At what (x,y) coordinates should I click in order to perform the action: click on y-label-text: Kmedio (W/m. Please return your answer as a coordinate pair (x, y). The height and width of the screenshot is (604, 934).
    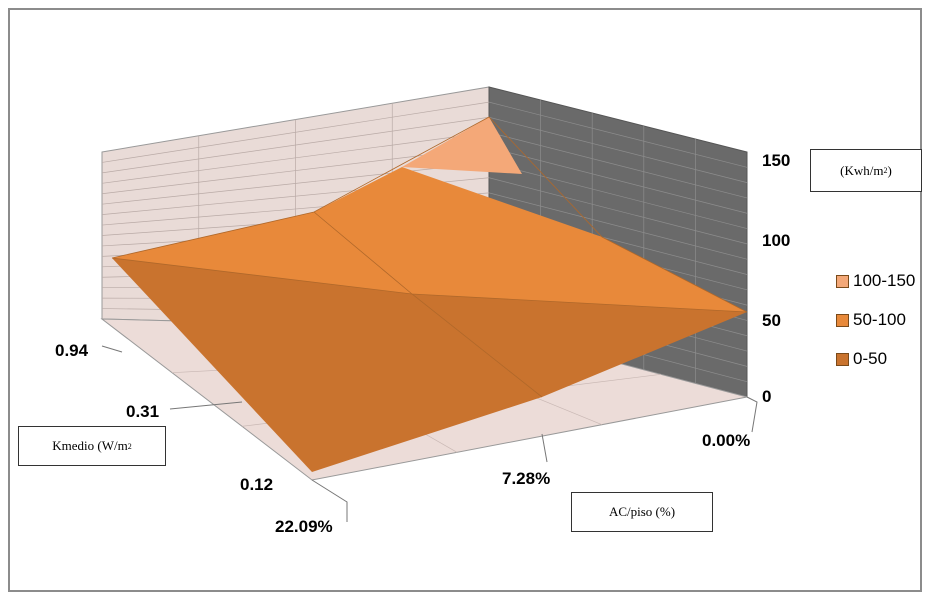
    Looking at the image, I should click on (90, 445).